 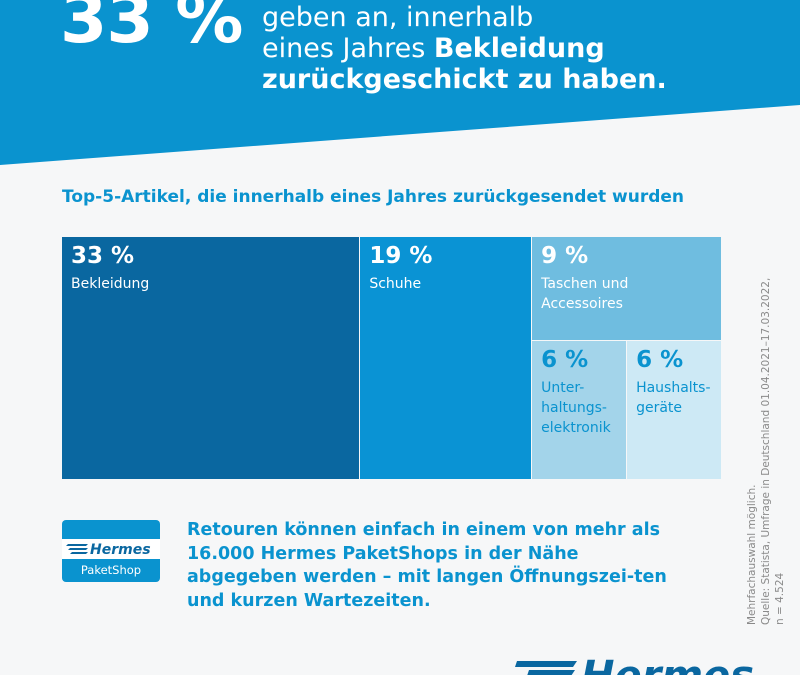 I want to click on tile-label: Bekleidung, so click(x=110, y=284).